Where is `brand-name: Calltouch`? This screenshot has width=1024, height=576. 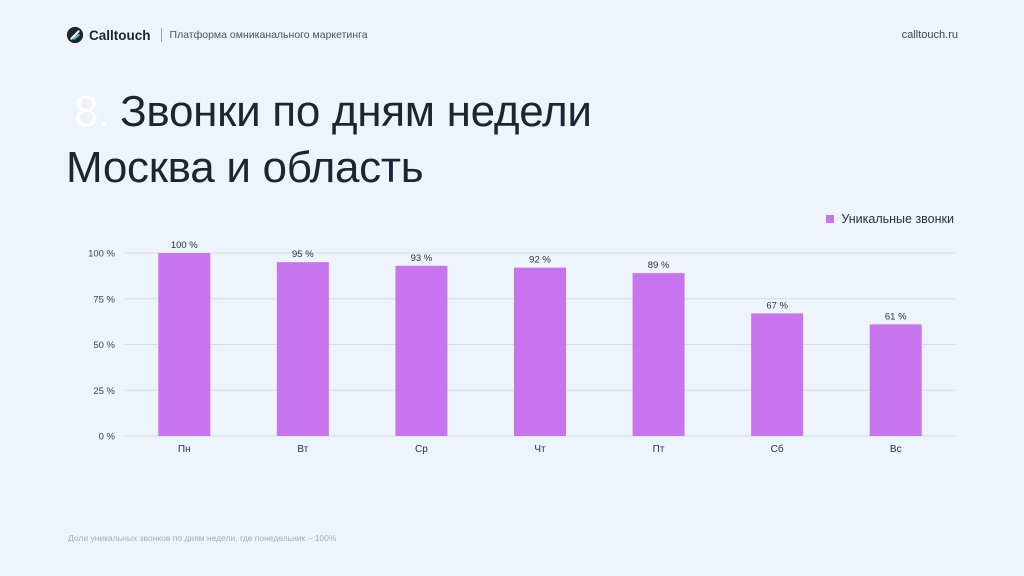
brand-name: Calltouch is located at coordinates (120, 35).